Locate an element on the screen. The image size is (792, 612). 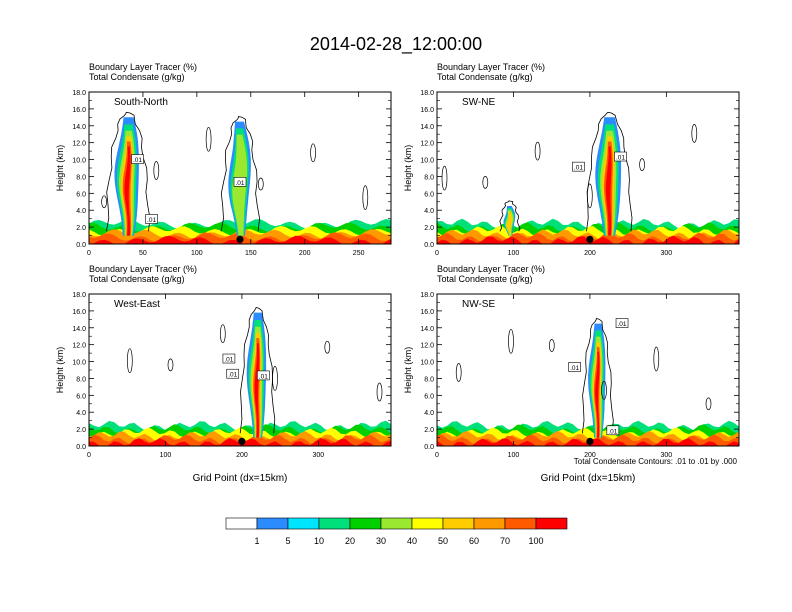
plot-area: .01 .01 .01 NW-SE is located at coordinates (588, 370).